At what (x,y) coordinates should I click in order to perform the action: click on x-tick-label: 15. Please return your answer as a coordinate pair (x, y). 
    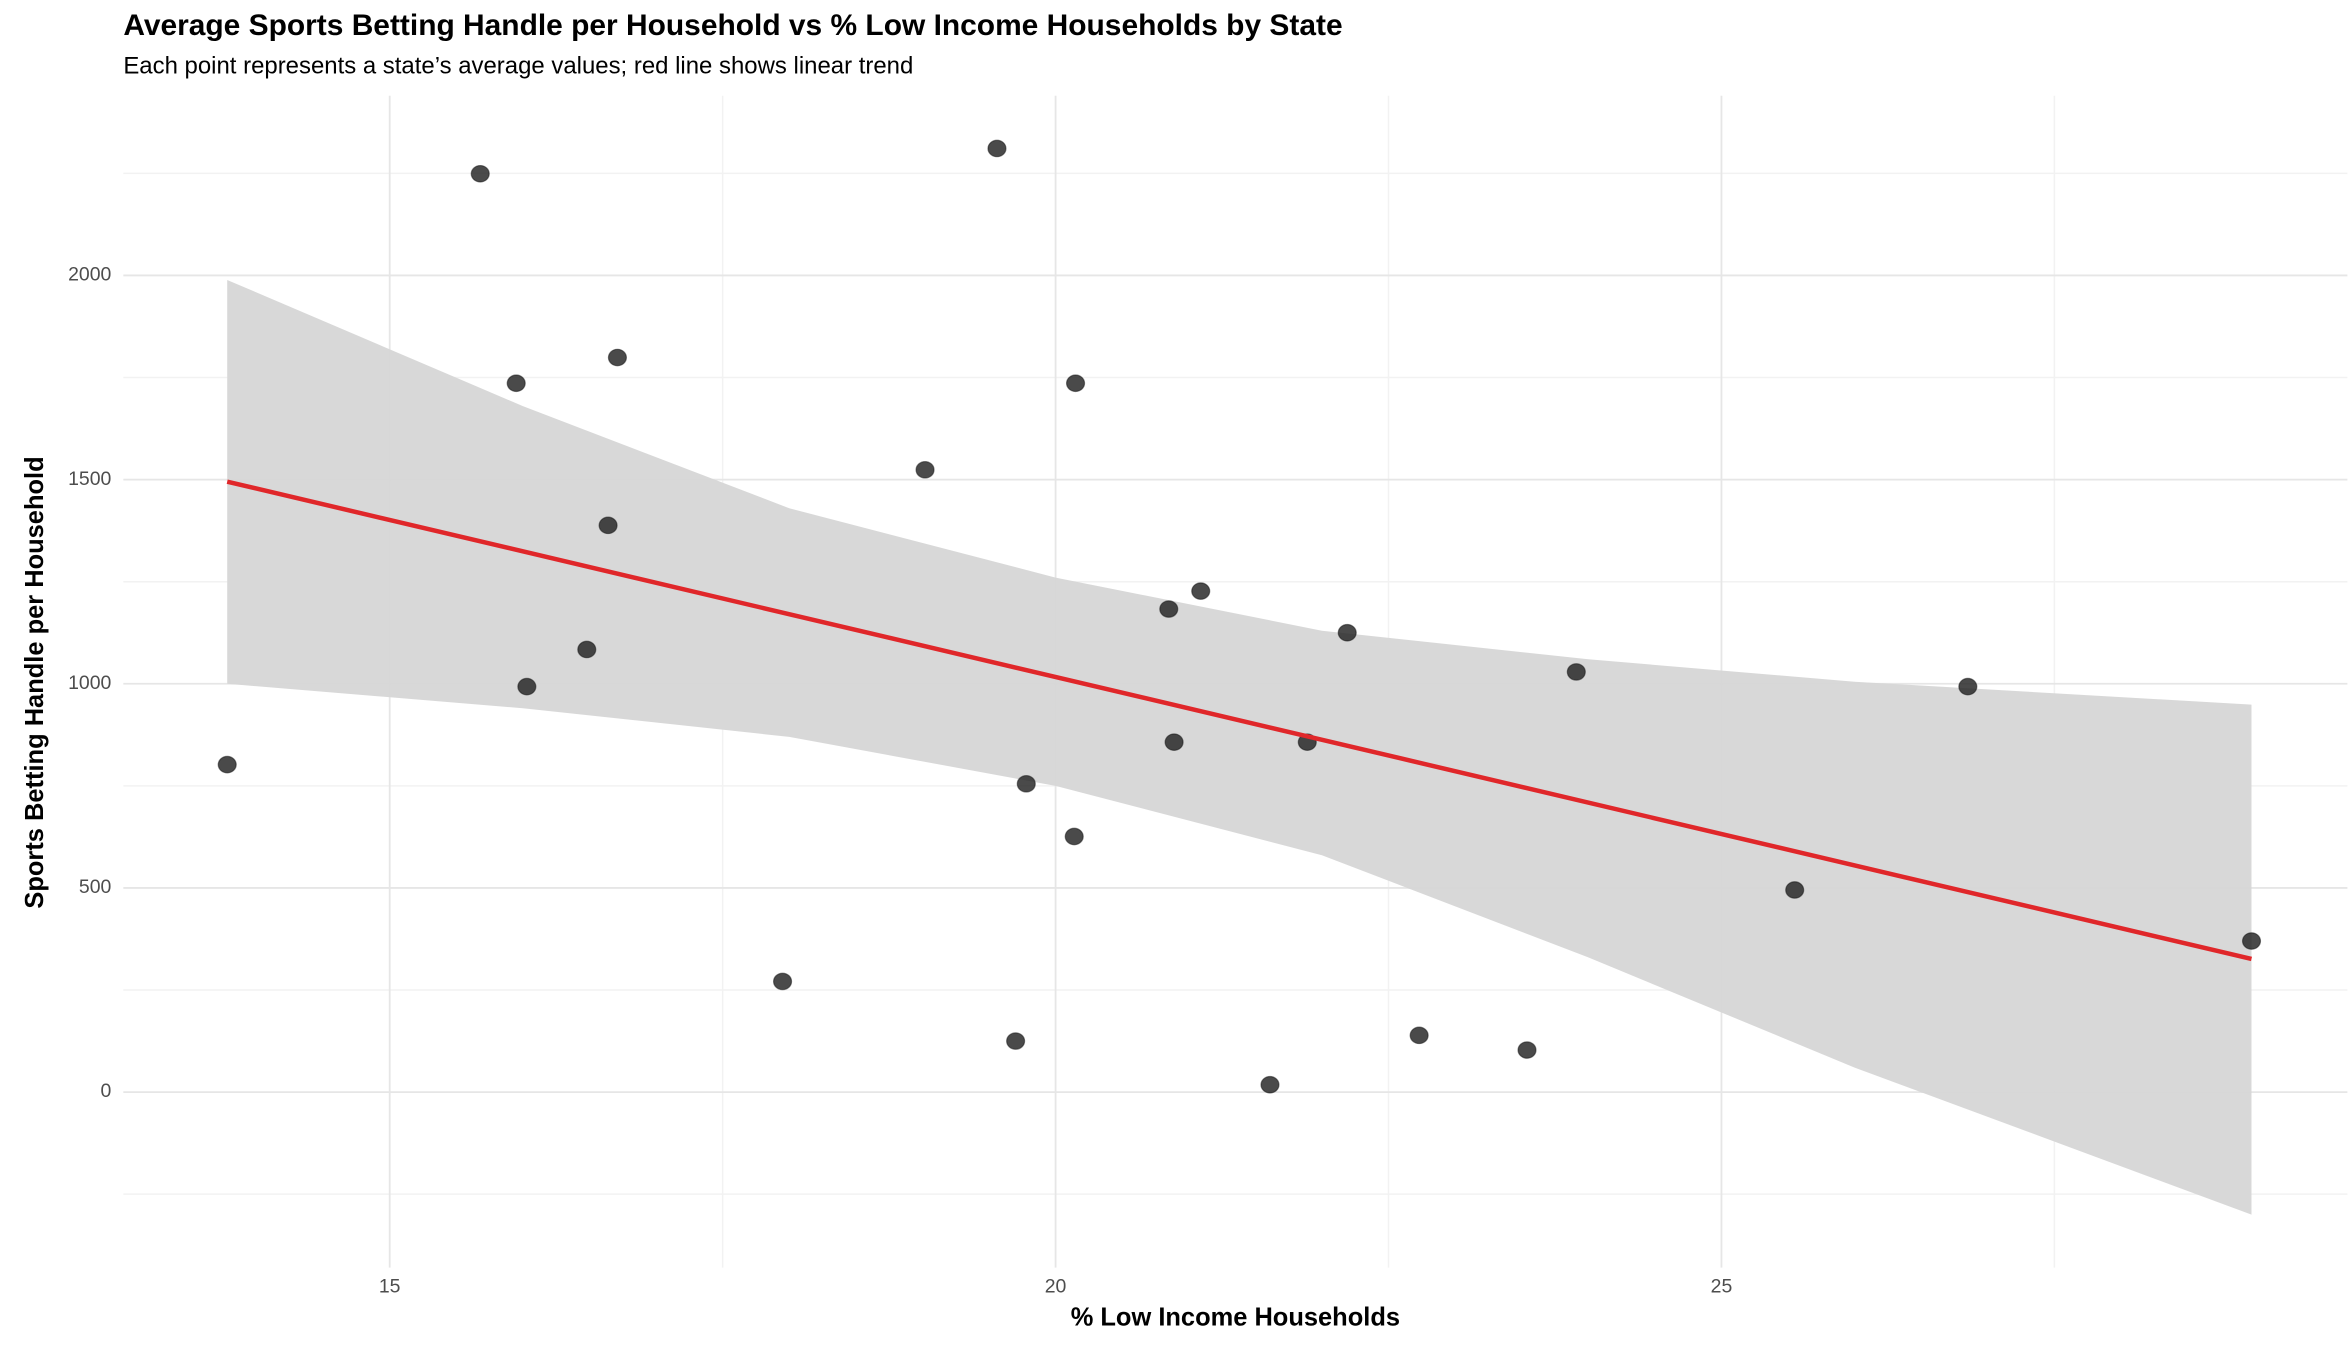
    Looking at the image, I should click on (390, 1286).